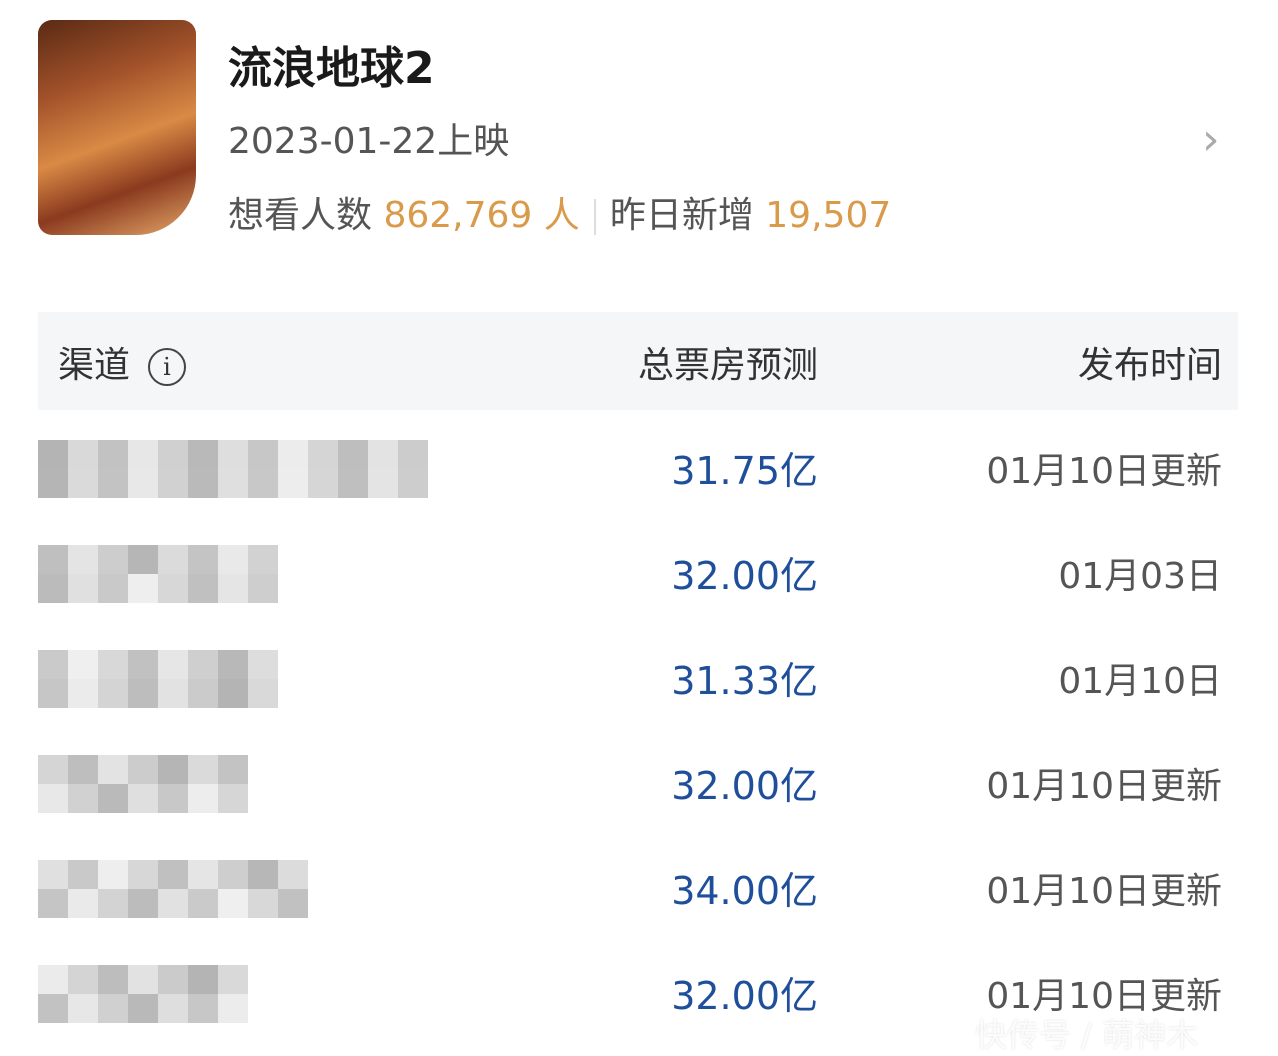  Describe the element at coordinates (458, 215) in the screenshot. I see `want-count: 862,769` at that location.